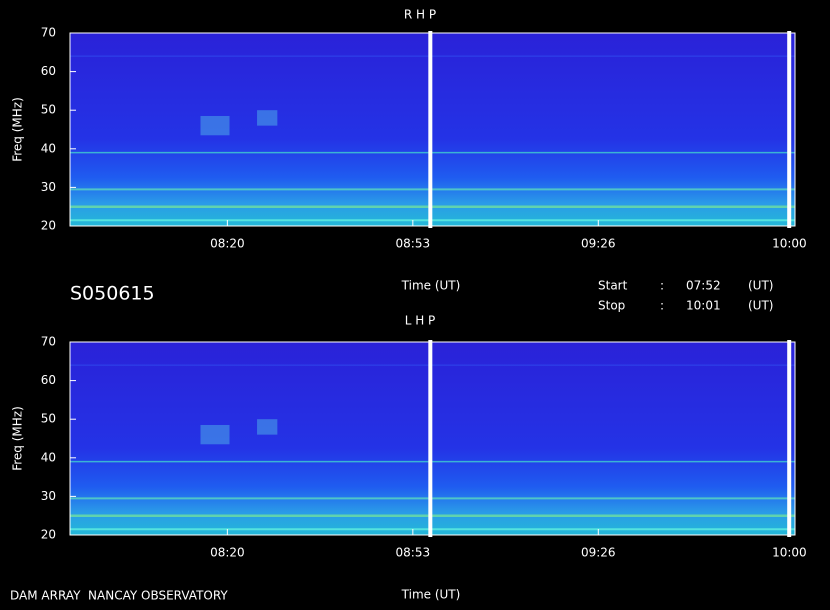  Describe the element at coordinates (703, 286) in the screenshot. I see `start-time: 07:52` at that location.